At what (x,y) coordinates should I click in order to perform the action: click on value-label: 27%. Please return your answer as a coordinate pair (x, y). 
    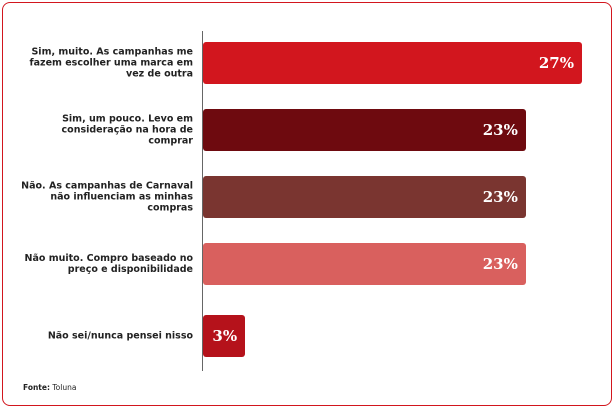
    Looking at the image, I should click on (556, 63).